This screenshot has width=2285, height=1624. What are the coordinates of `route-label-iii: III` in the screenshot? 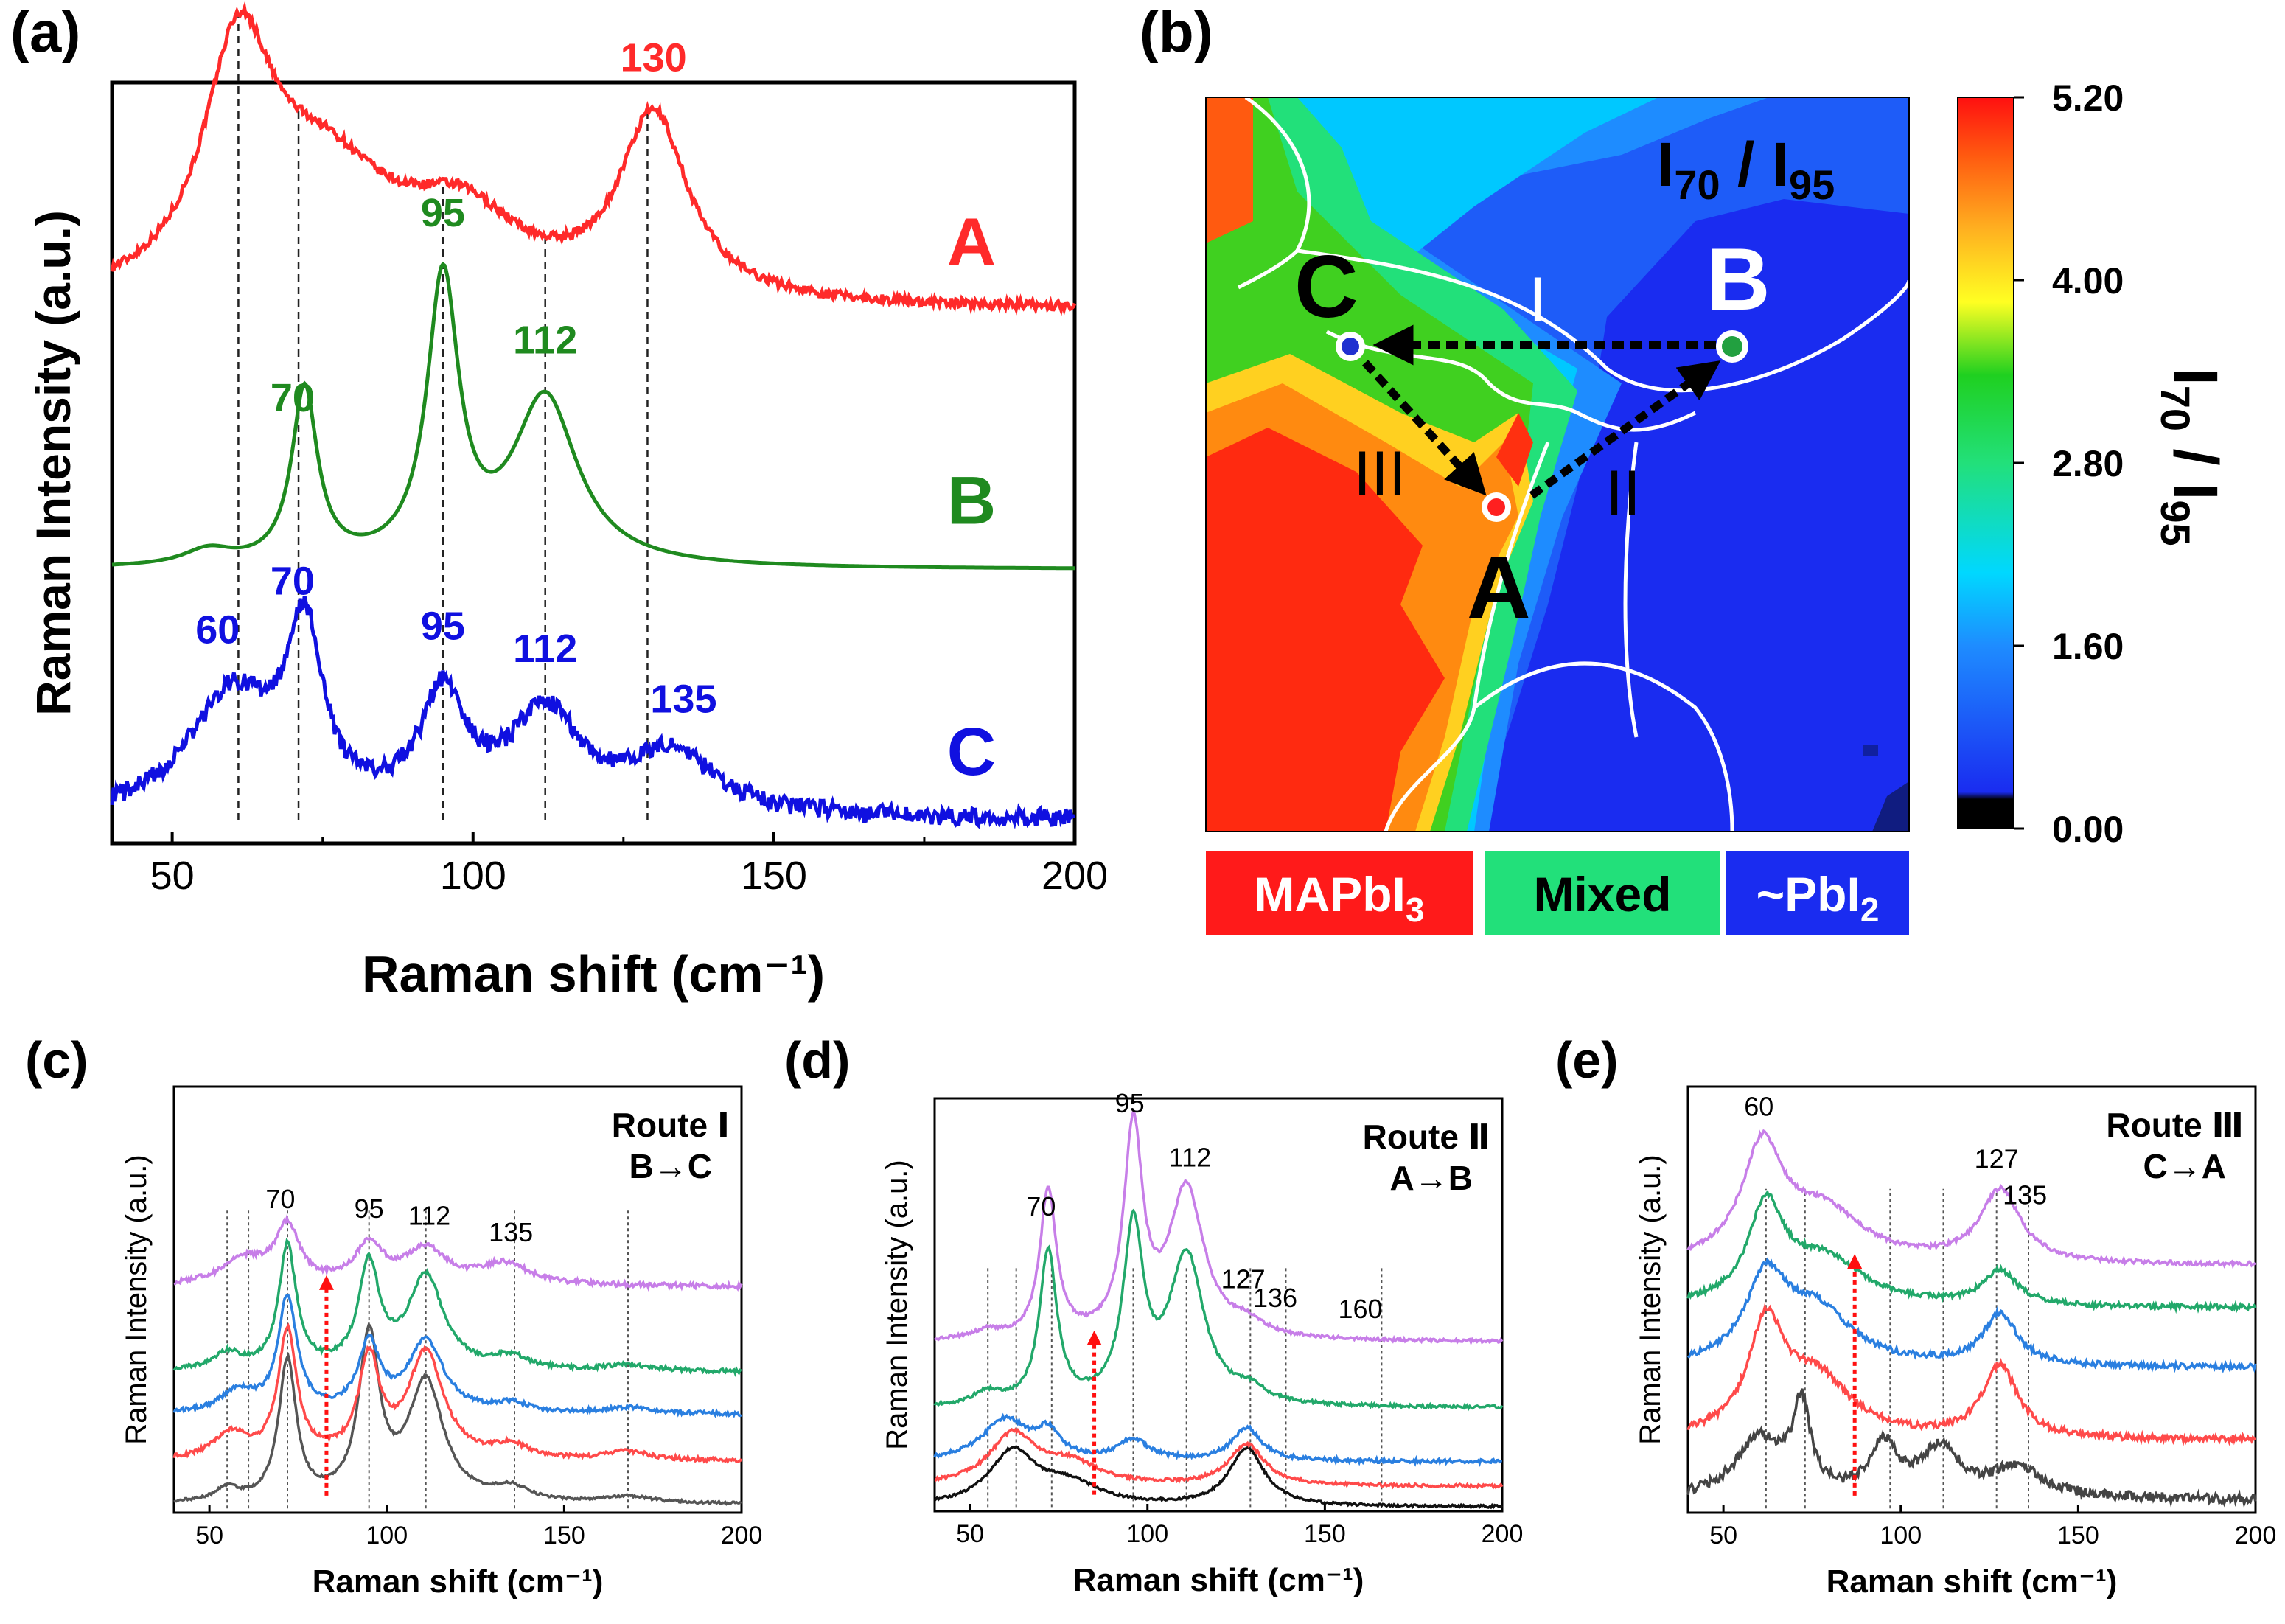 It's located at (1379, 474).